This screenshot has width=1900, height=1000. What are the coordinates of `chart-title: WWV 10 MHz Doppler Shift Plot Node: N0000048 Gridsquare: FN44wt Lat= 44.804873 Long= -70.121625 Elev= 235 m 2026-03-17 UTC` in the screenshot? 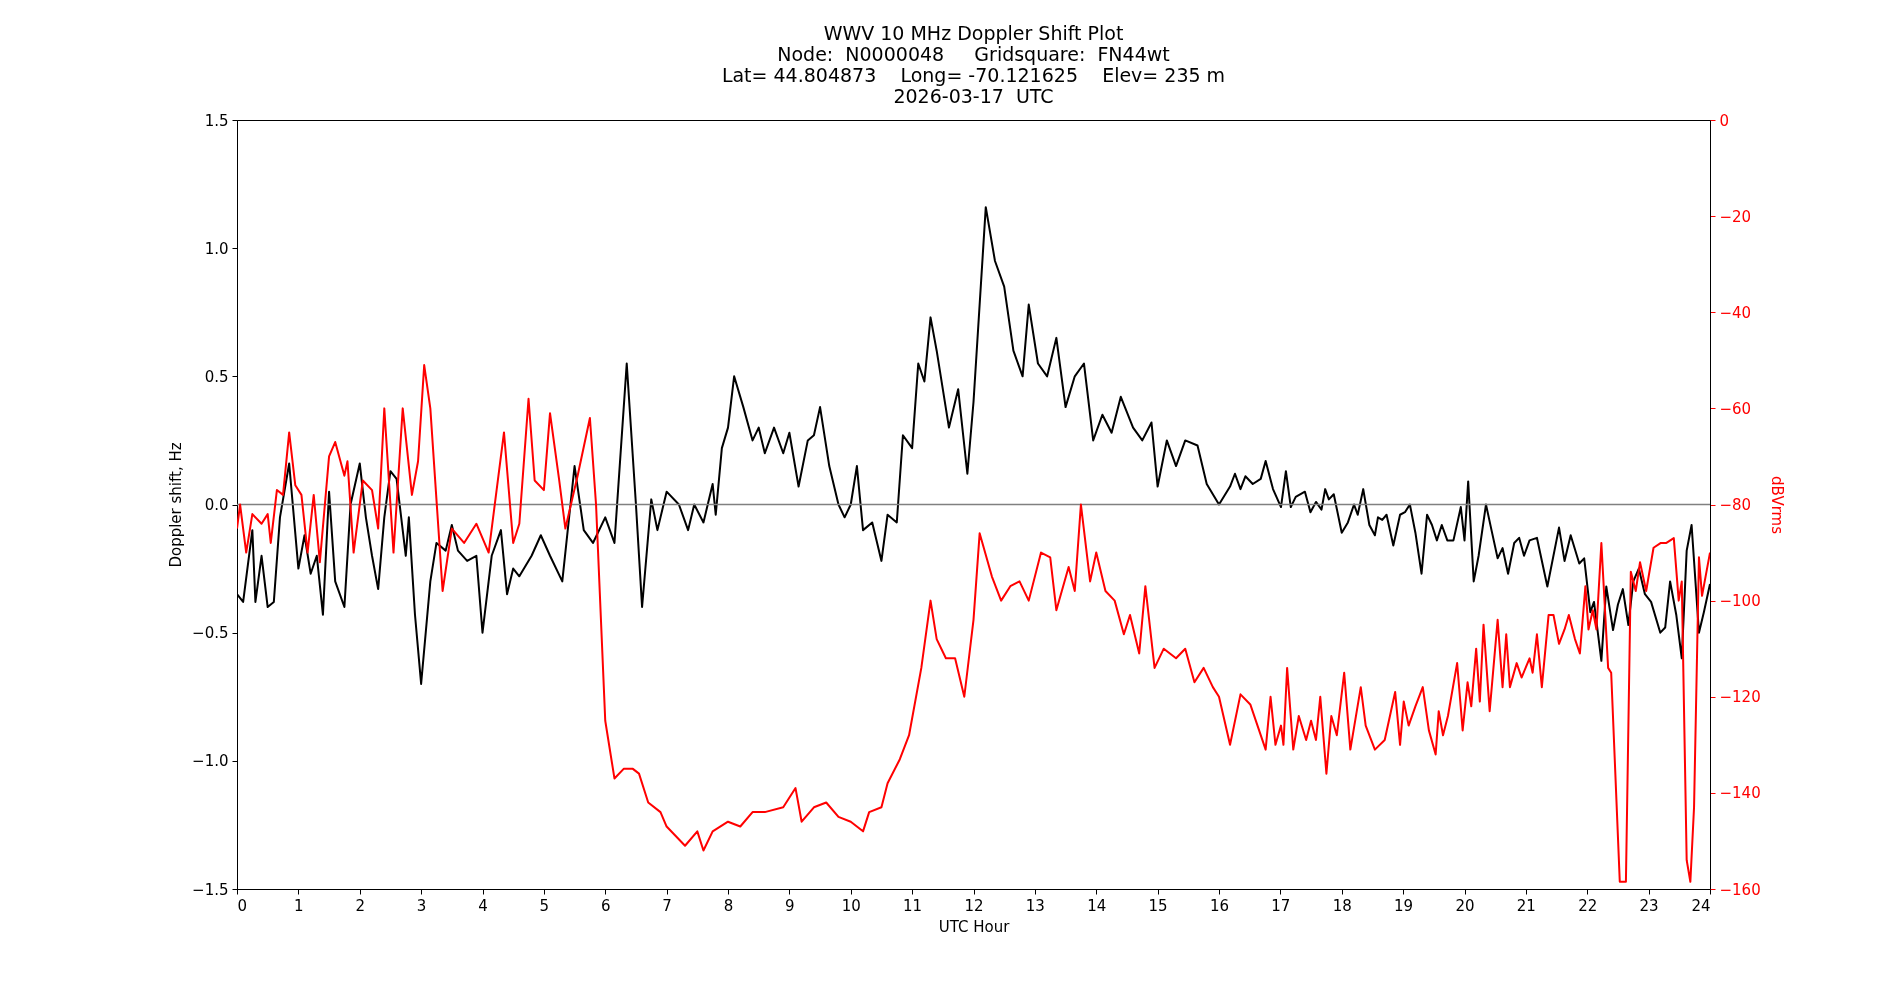 It's located at (973, 64).